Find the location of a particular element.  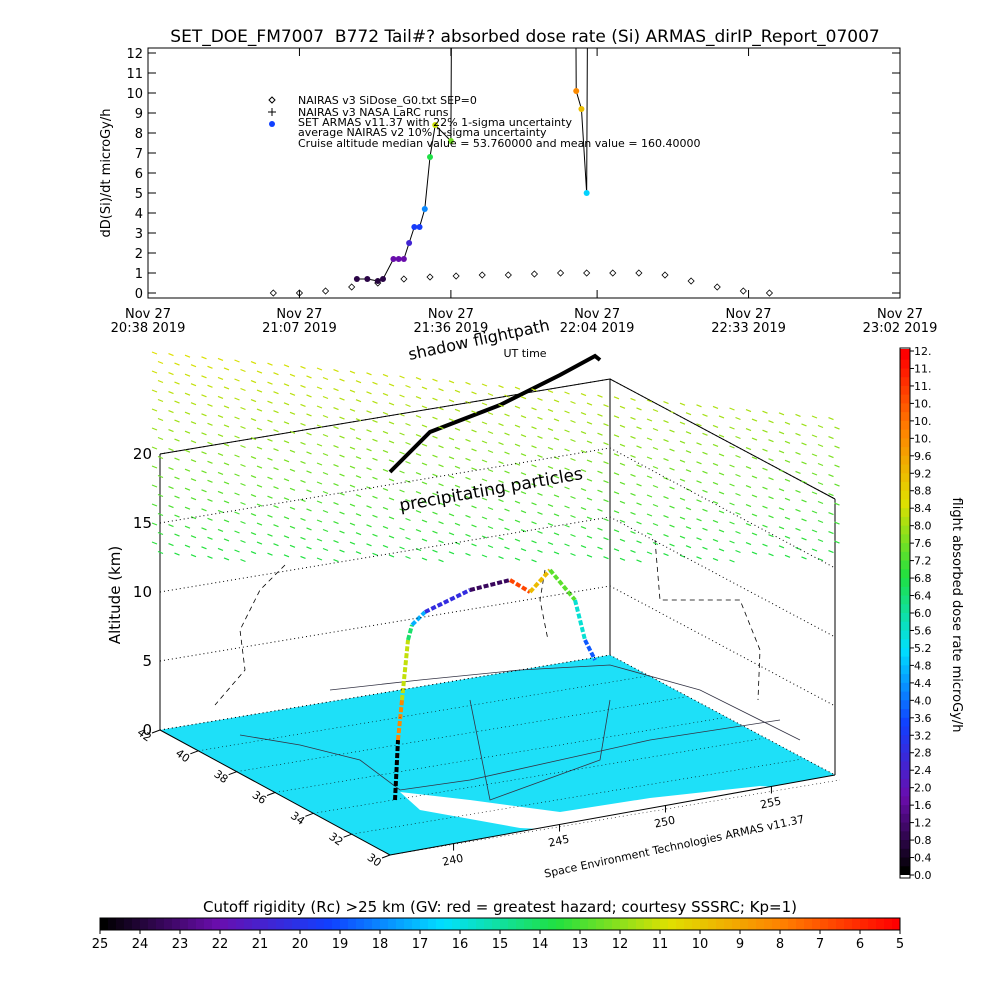

colorbar-tick-label: 0.4 is located at coordinates (923, 858).